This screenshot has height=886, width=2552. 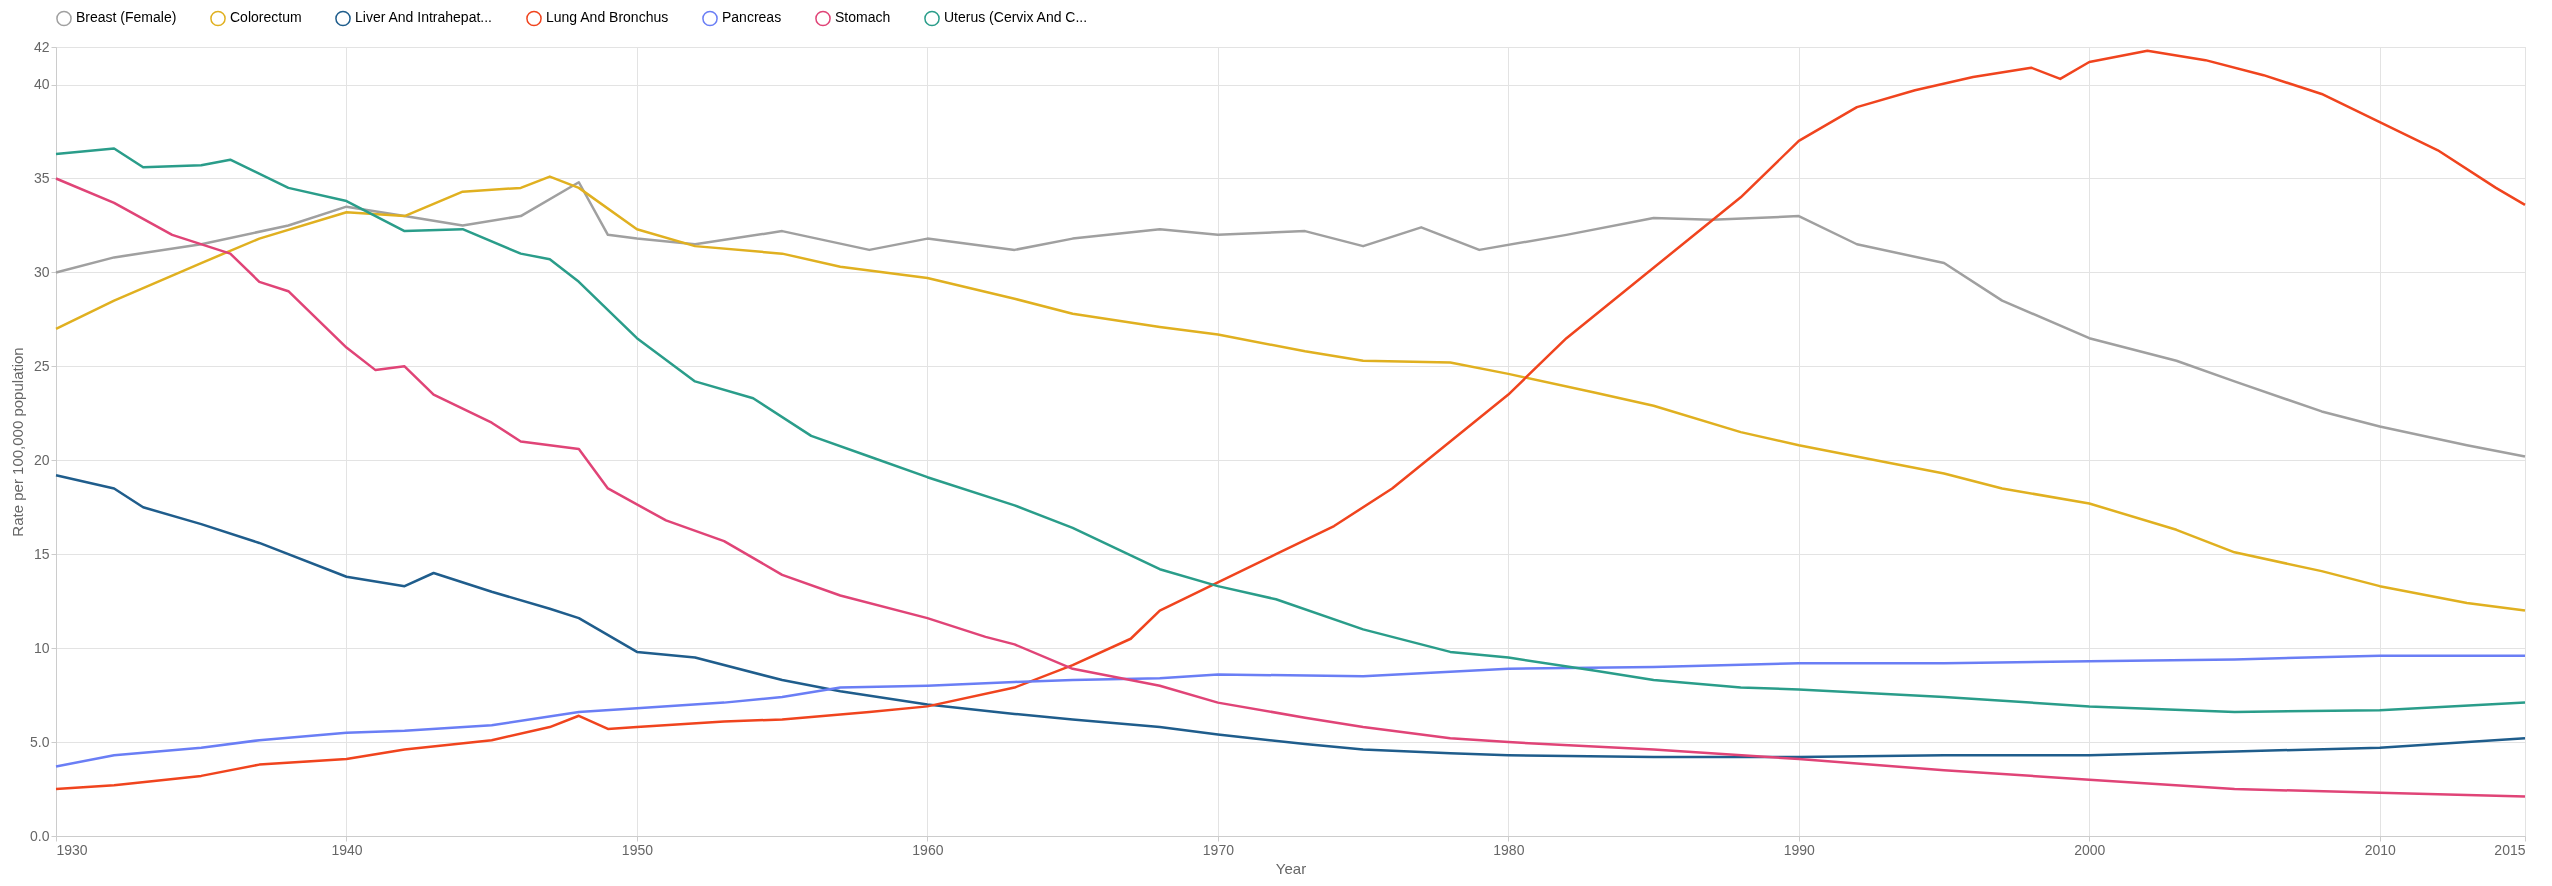 What do you see at coordinates (40, 741) in the screenshot?
I see `y-tick-label: 5.0` at bounding box center [40, 741].